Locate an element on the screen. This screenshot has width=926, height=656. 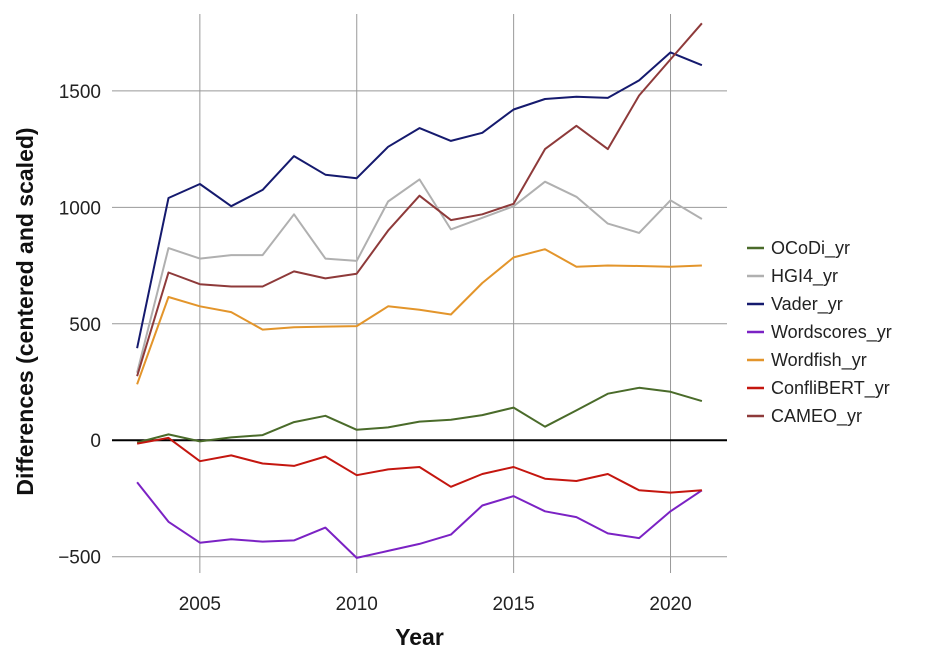
series-line-wordscores-yr is located at coordinates (419, 520).